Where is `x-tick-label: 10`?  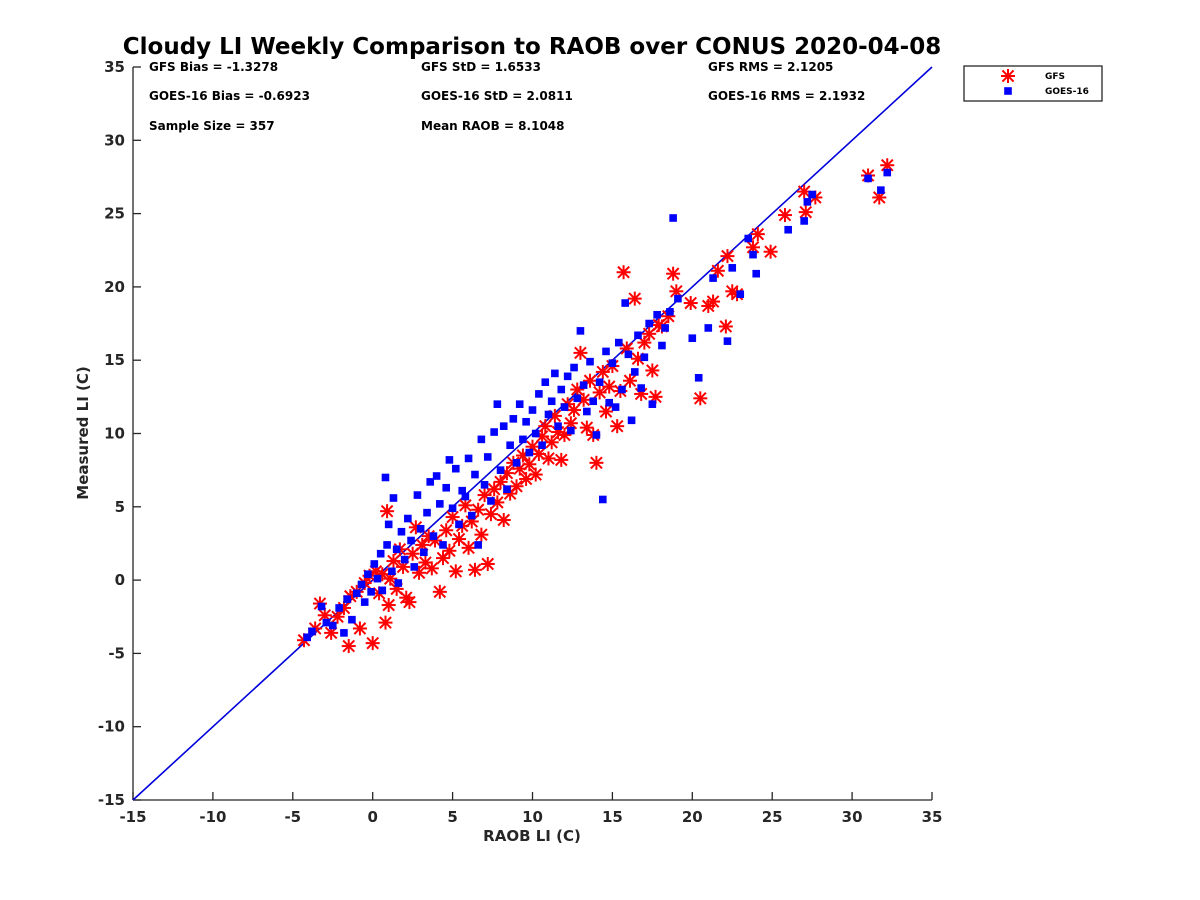 x-tick-label: 10 is located at coordinates (532, 817).